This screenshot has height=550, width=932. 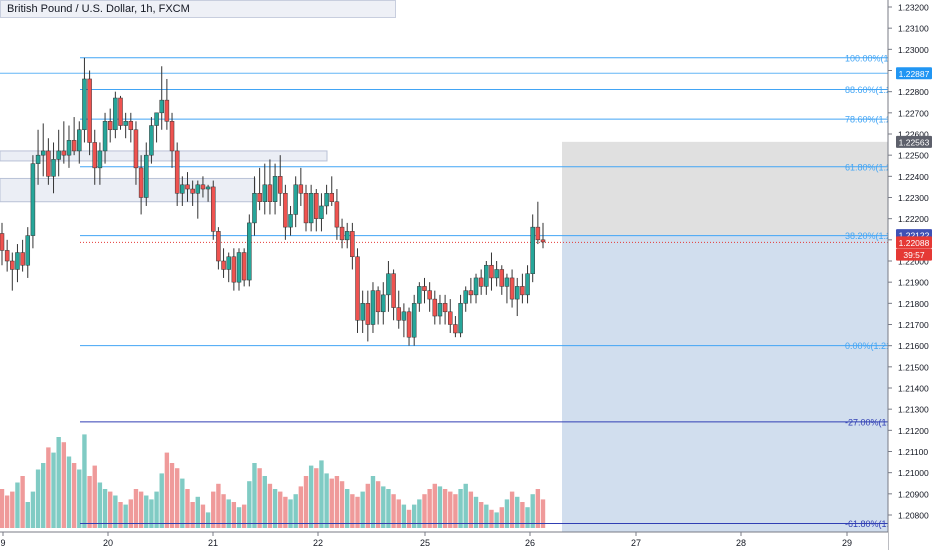 What do you see at coordinates (867, 422) in the screenshot?
I see `fib-level-label: -27.00%(1.` at bounding box center [867, 422].